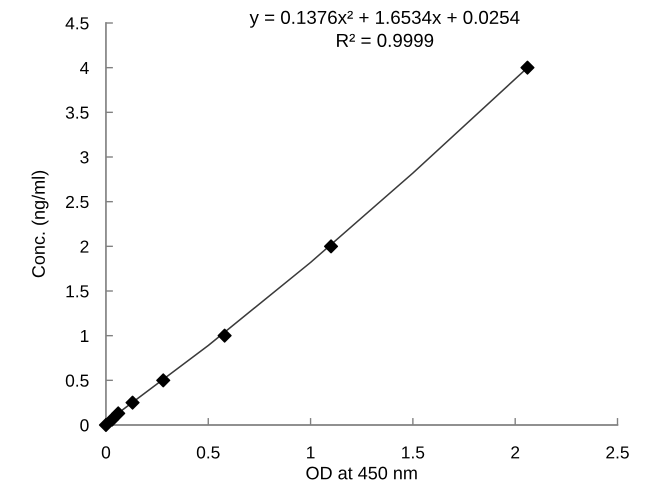 The width and height of the screenshot is (650, 500). What do you see at coordinates (77, 23) in the screenshot?
I see `y-tick-label: 4.5` at bounding box center [77, 23].